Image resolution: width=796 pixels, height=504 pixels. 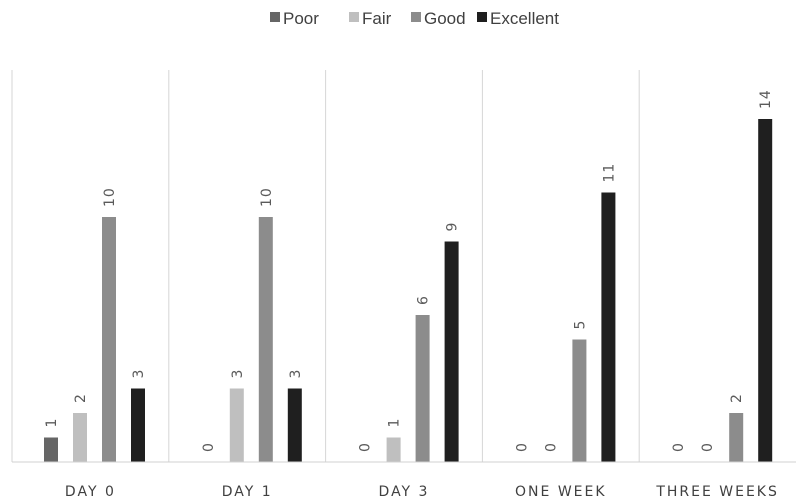 What do you see at coordinates (294, 425) in the screenshot?
I see `bar-day-1-excellent` at bounding box center [294, 425].